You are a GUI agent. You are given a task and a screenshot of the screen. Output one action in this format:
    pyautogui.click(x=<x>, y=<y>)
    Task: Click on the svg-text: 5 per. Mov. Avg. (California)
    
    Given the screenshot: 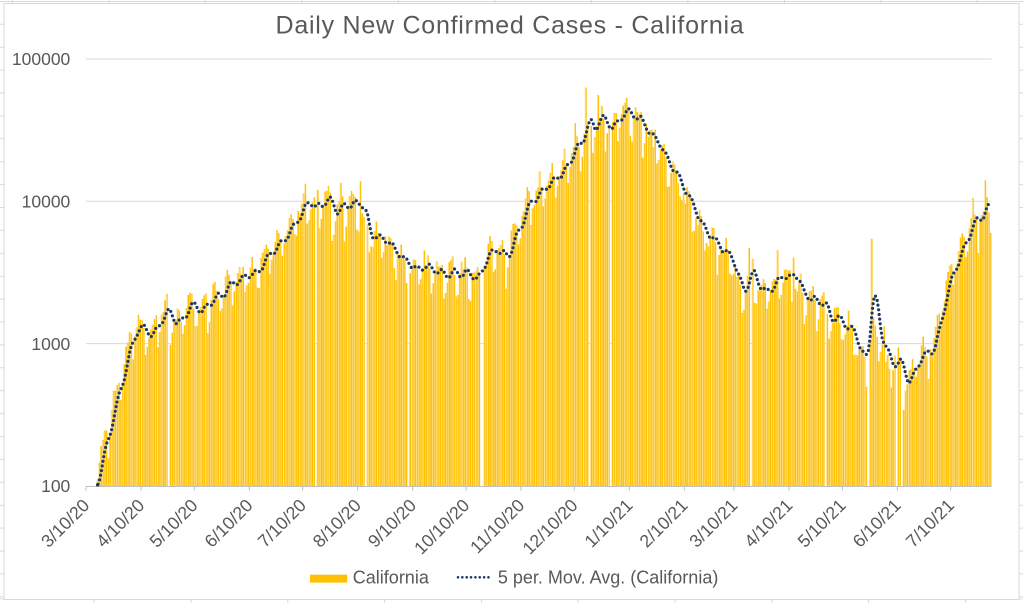 What is the action you would take?
    pyautogui.click(x=608, y=578)
    